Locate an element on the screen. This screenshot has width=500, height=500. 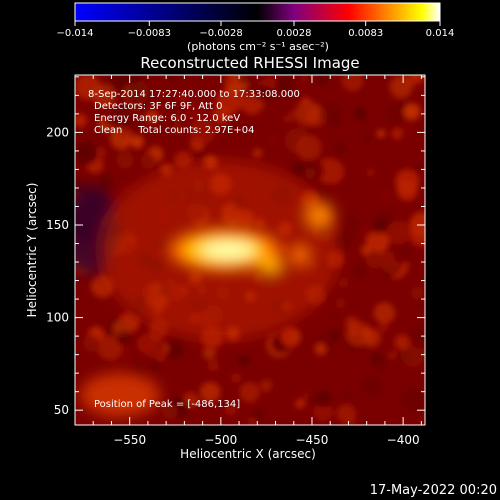
x-axis-label: Heliocentric X (arcsec) is located at coordinates (248, 454).